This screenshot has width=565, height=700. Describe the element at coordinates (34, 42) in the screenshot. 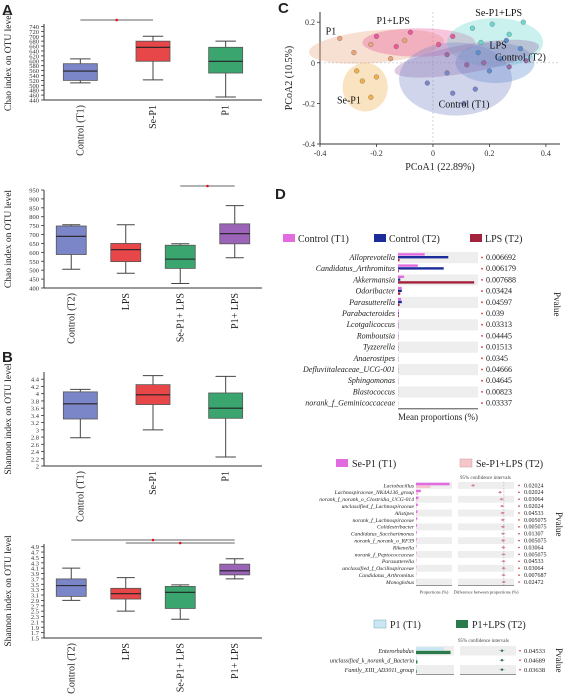

I see `y-tick-label: 680` at that location.